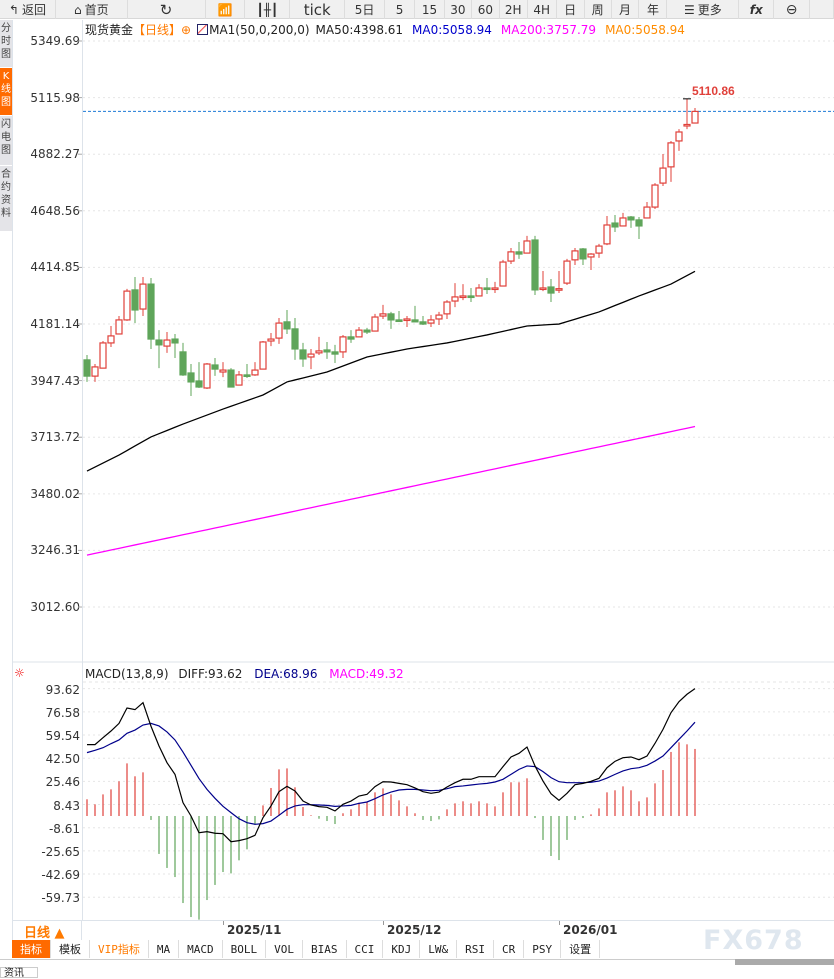 This screenshot has width=834, height=979. Describe the element at coordinates (164, 949) in the screenshot. I see `indicator-tab: MA` at that location.